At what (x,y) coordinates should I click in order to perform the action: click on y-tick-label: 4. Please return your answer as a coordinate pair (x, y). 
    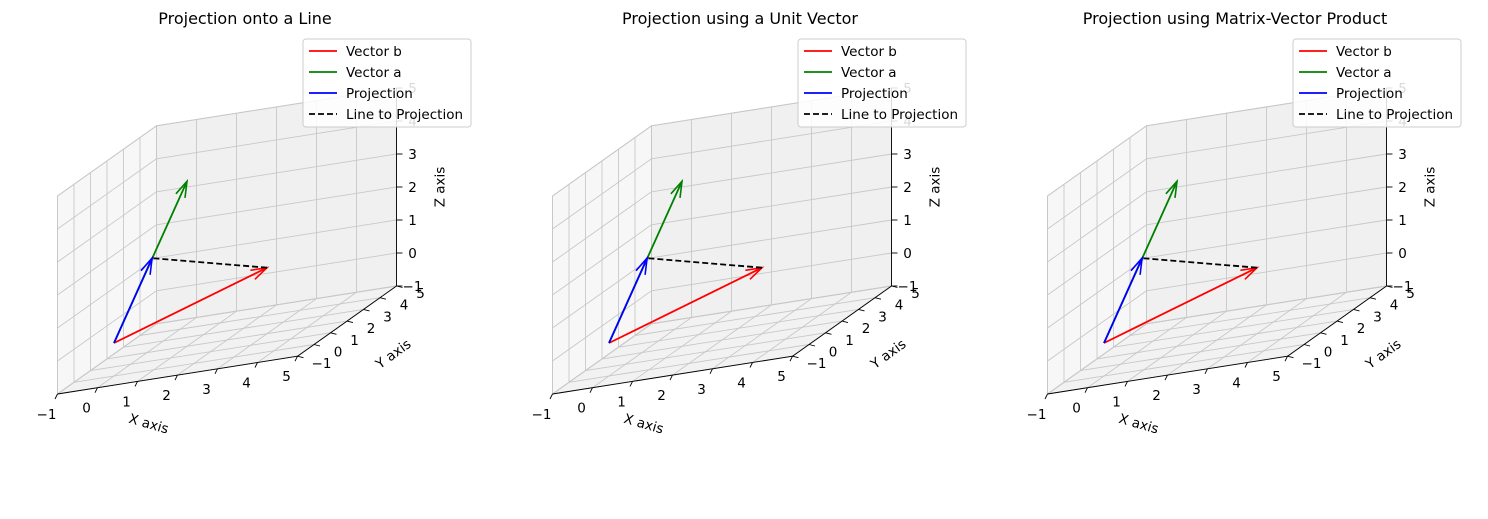
    Looking at the image, I should click on (404, 306).